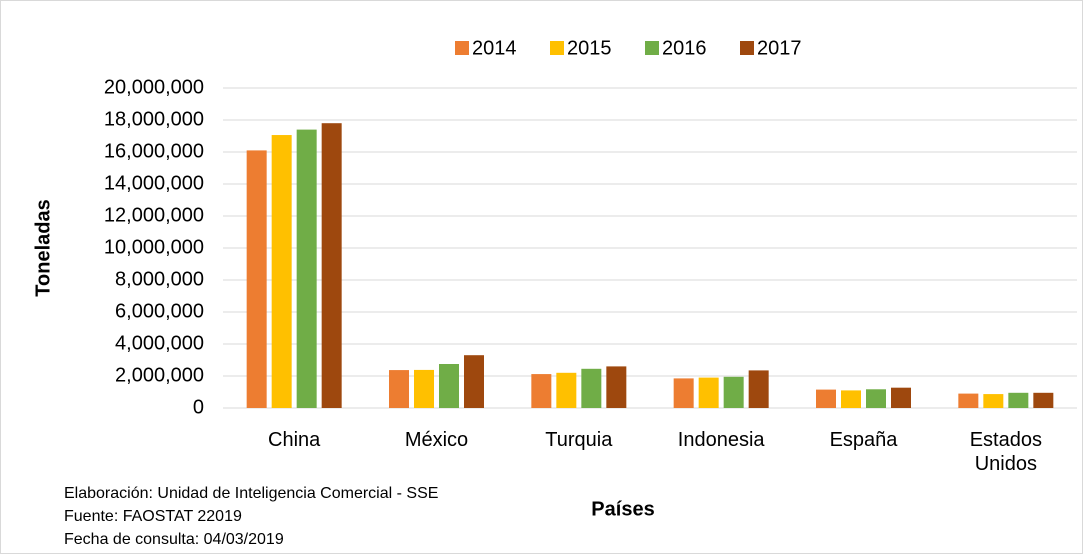 The height and width of the screenshot is (554, 1083). I want to click on y-tick-label: 10,000,000, so click(154, 247).